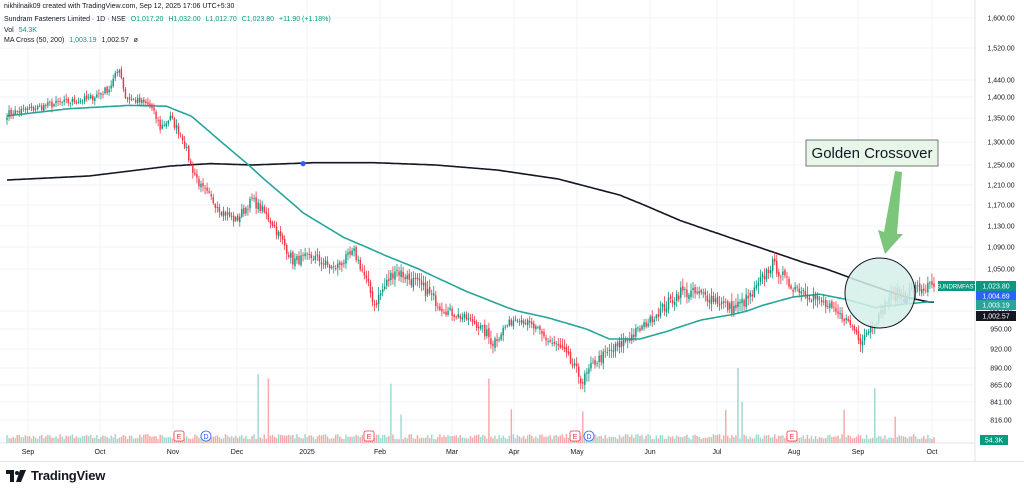 The image size is (1024, 493). What do you see at coordinates (135, 40) in the screenshot?
I see `eye-slash-icon: ø` at bounding box center [135, 40].